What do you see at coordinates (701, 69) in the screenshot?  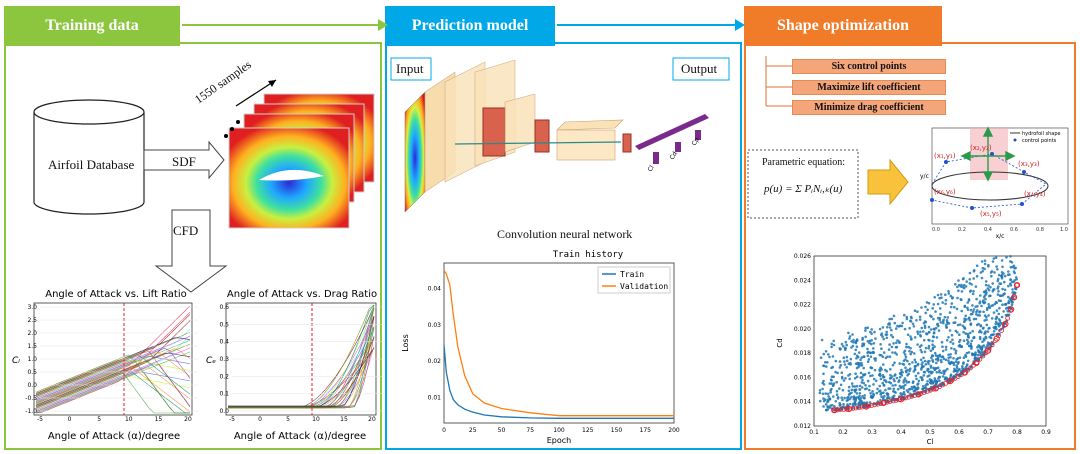 I see `output-label-box` at bounding box center [701, 69].